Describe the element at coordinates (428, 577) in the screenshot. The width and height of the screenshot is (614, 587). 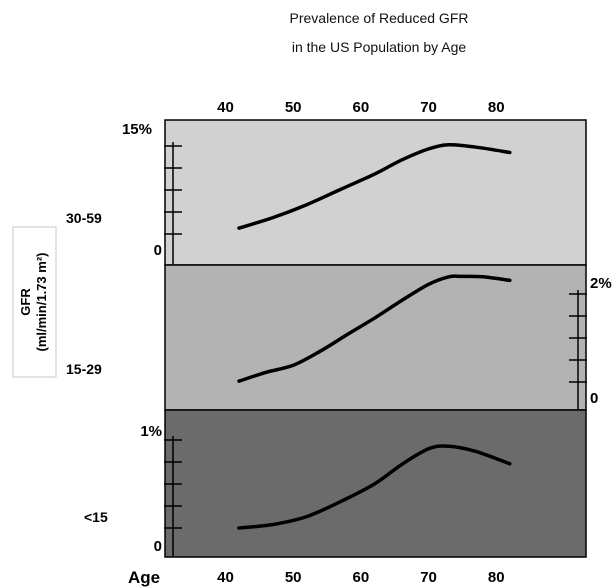
I see `x-tick-label-bottom: 70` at that location.